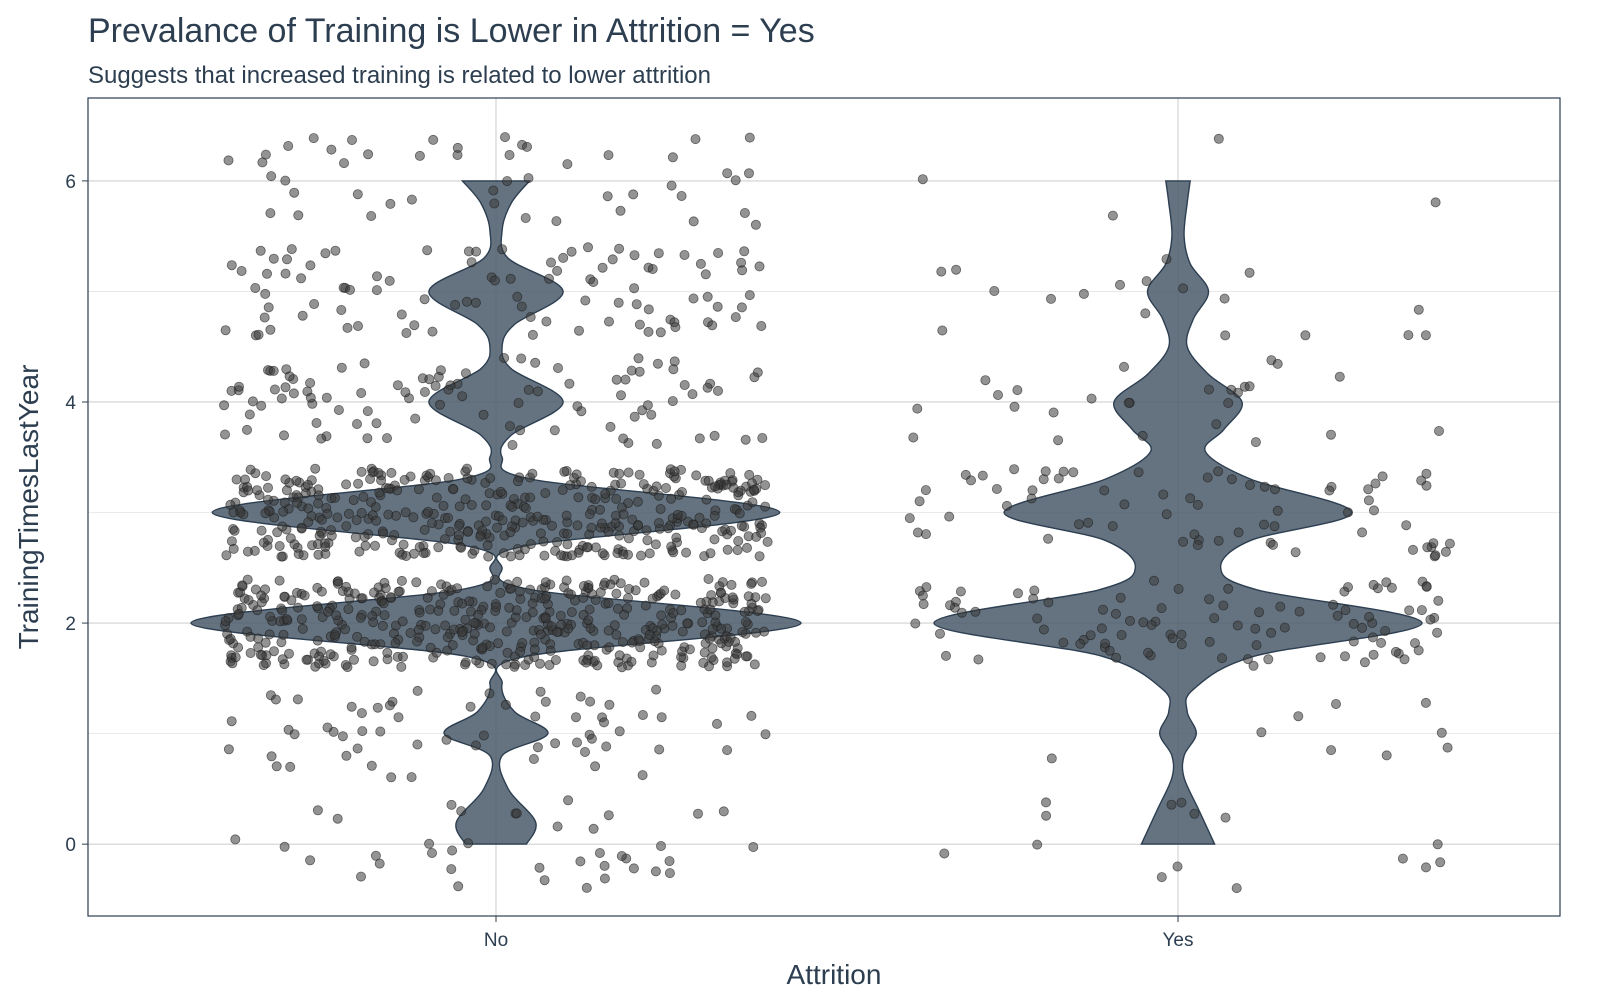 This screenshot has width=1600, height=1000. Describe the element at coordinates (28, 507) in the screenshot. I see `y-axis-title: TrainingTimesLastYear` at that location.